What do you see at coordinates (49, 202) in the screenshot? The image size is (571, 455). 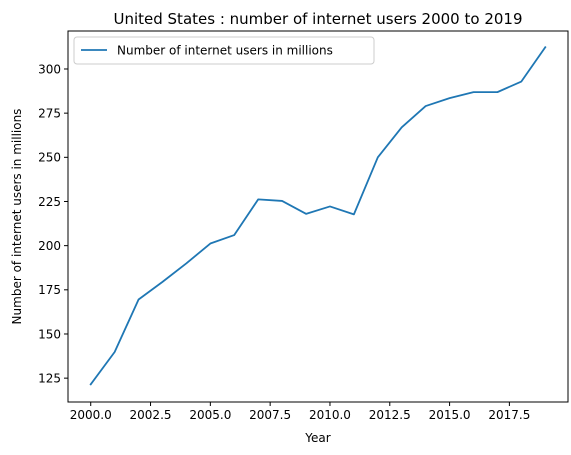 I see `y-tick-label: 225` at bounding box center [49, 202].